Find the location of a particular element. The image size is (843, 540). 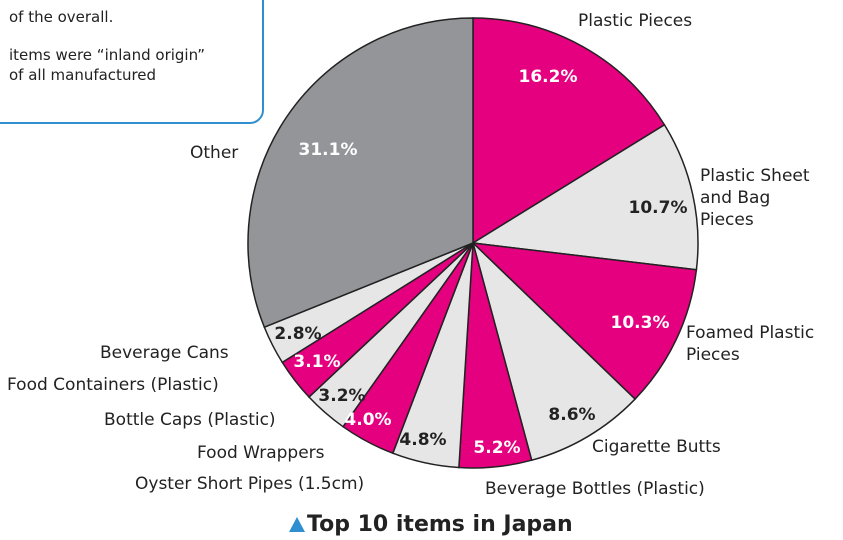

category-label: Plastic Pieces is located at coordinates (635, 21).